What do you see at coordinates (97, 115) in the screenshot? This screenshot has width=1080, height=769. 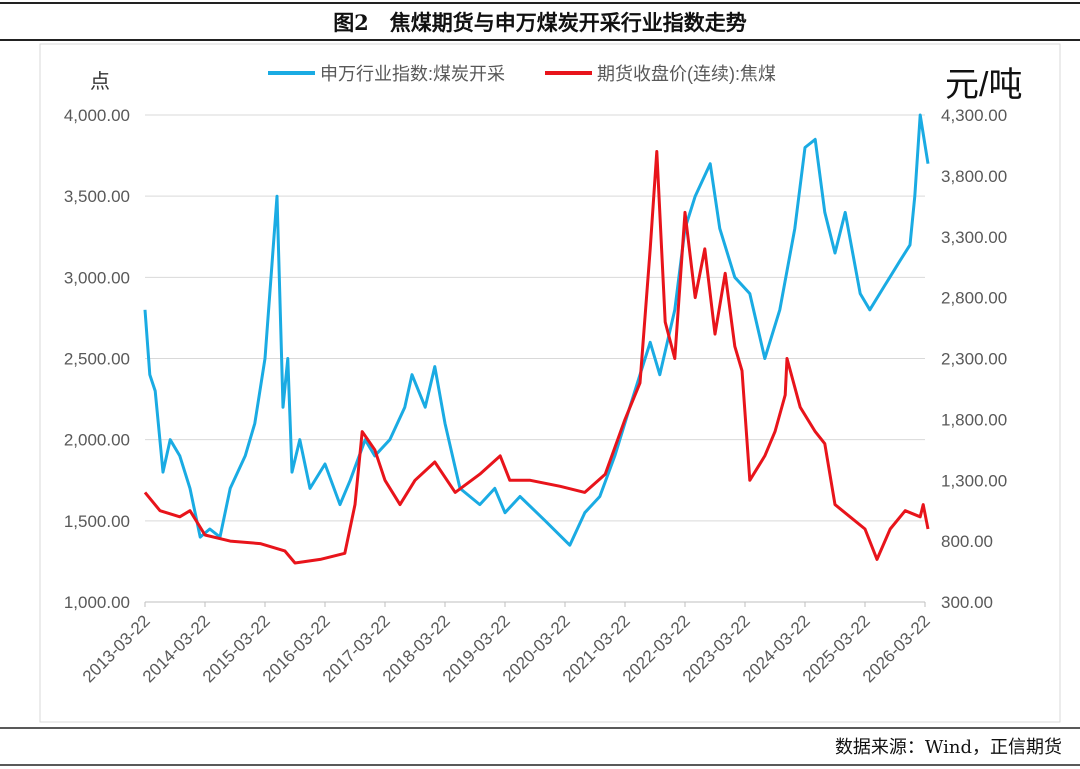 I see `left-tick-label: 4,000.00` at bounding box center [97, 115].